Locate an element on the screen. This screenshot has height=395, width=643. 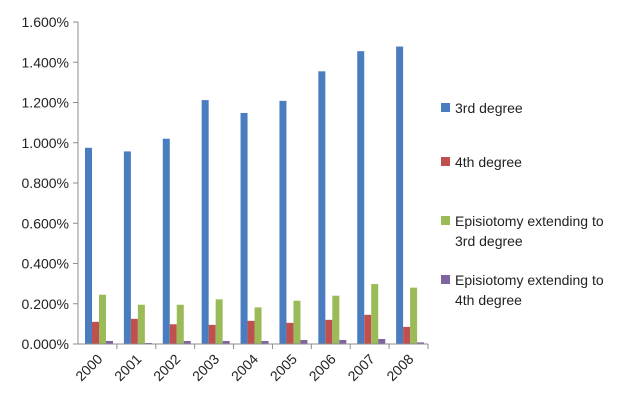
x-tick-label: 2001 is located at coordinates (127, 367).